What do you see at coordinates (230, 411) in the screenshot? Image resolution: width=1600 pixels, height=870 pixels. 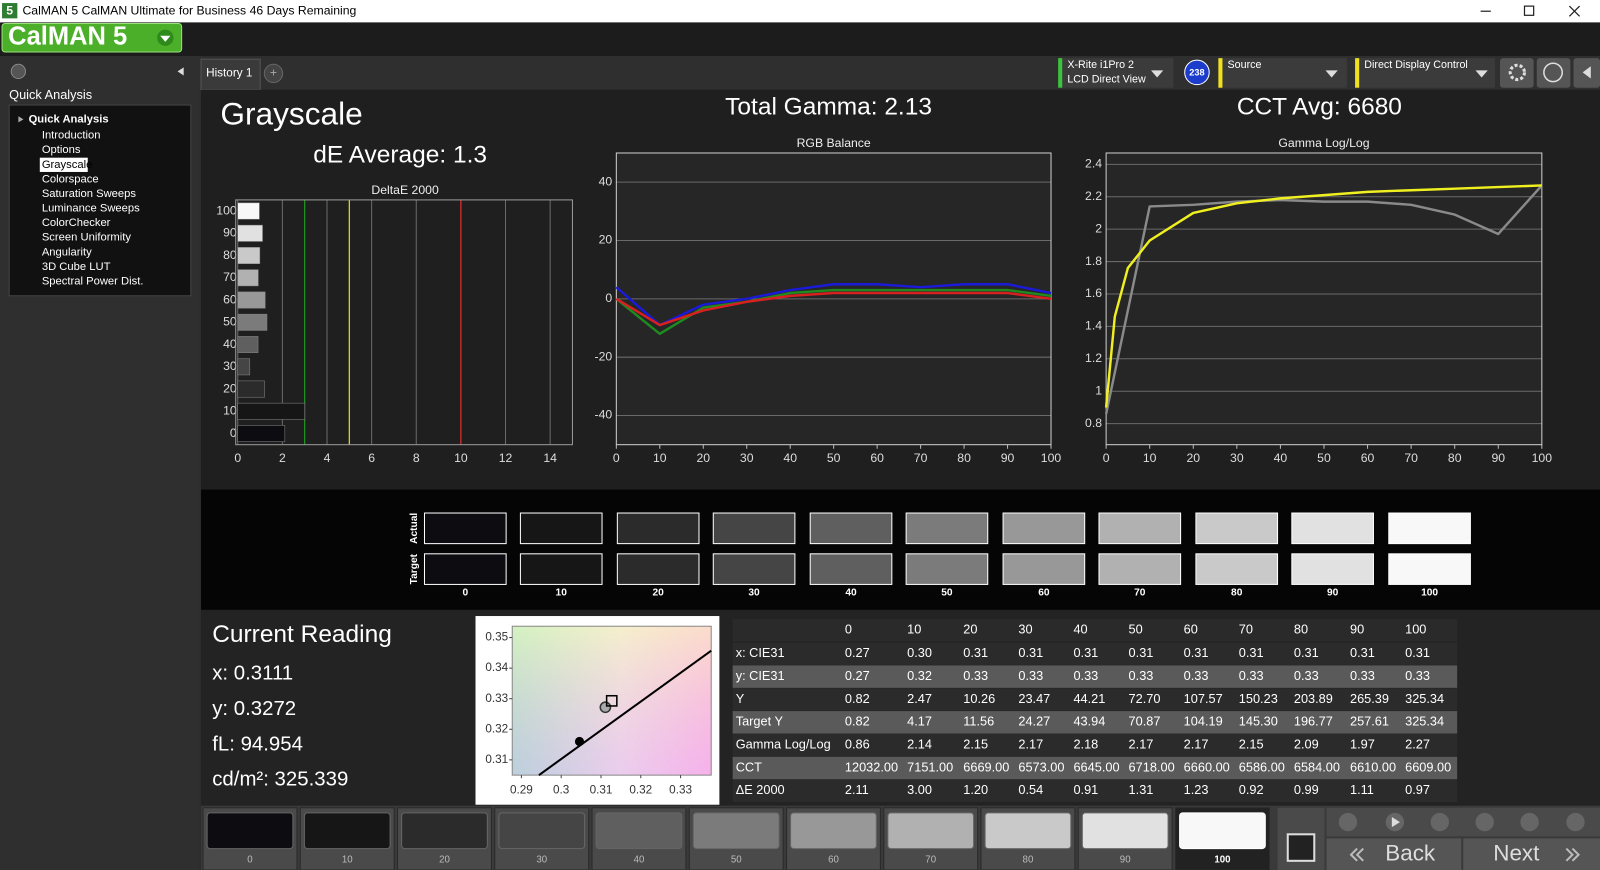 I see `y-tick-label: 10` at bounding box center [230, 411].